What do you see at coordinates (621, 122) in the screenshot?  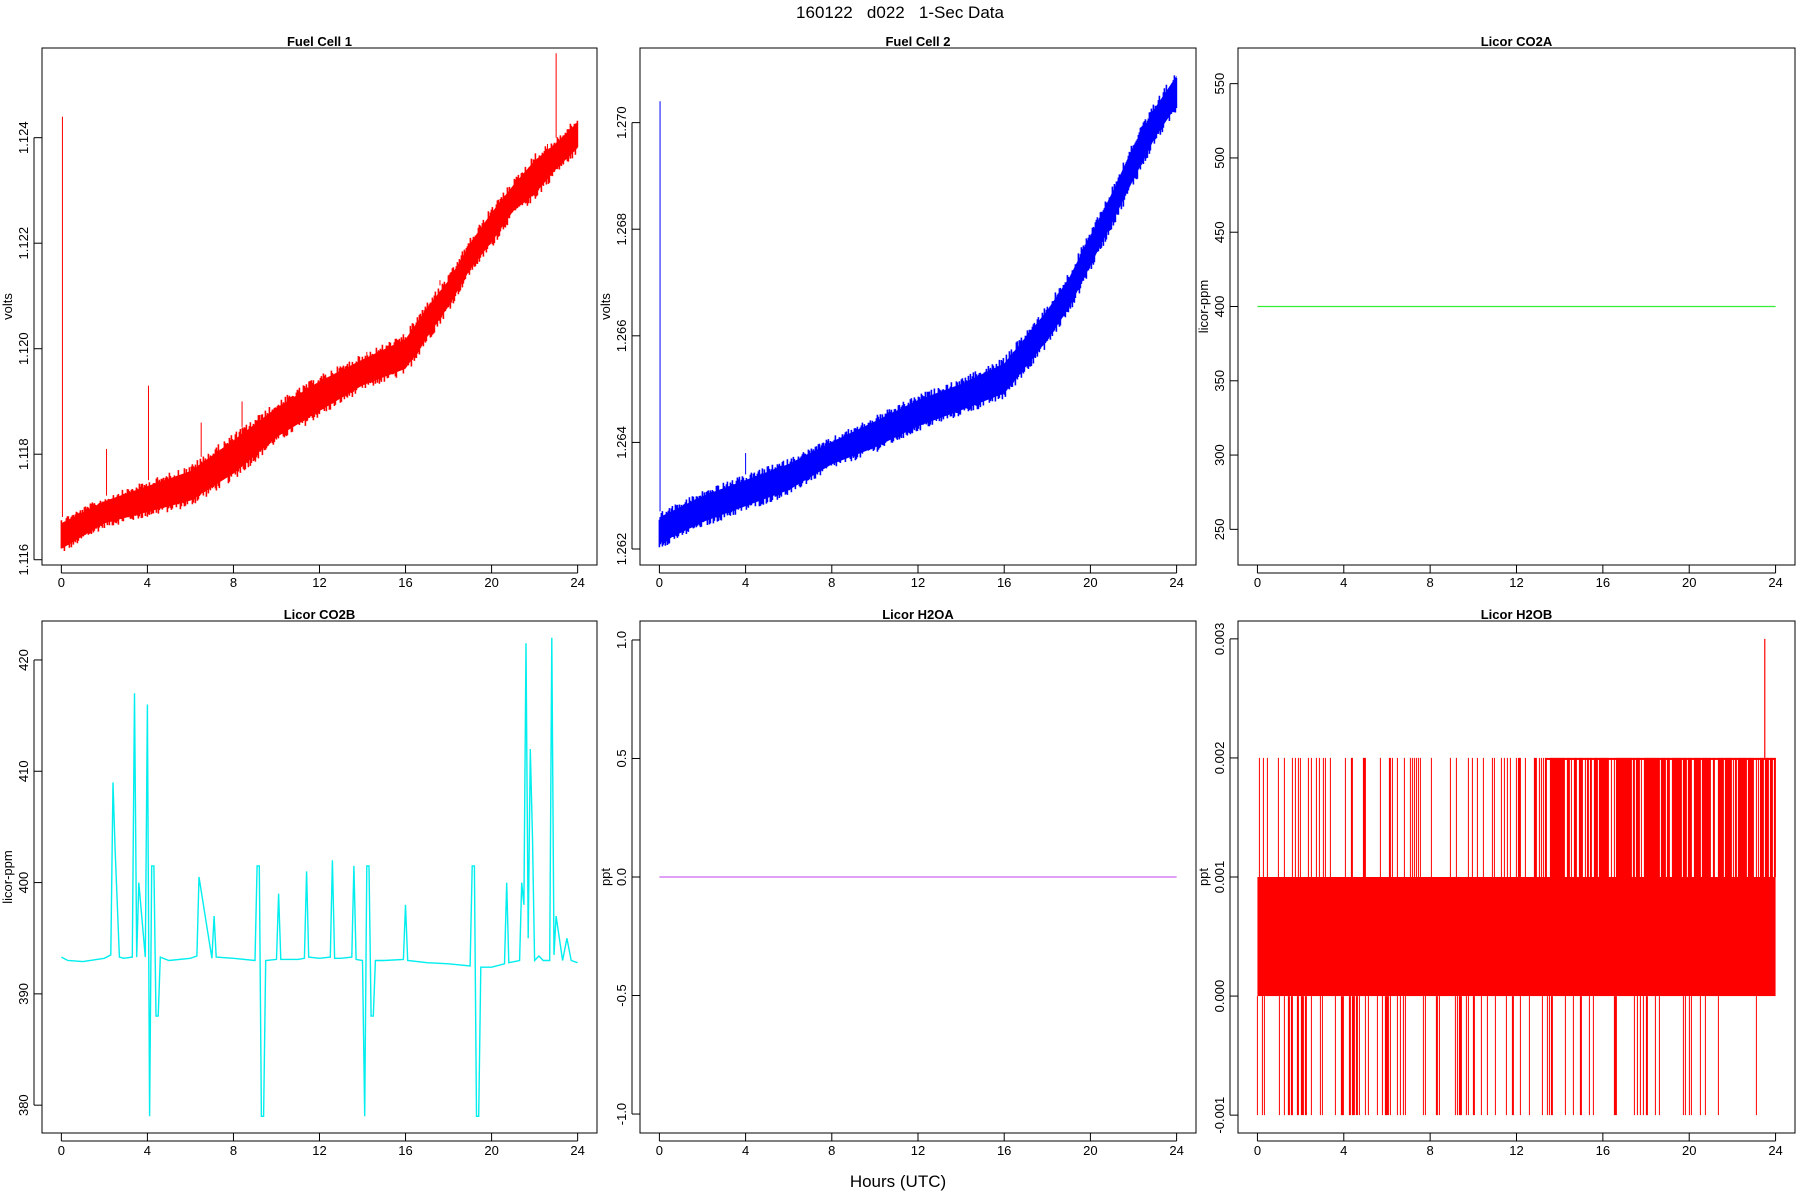 I see `y-tick-label: 1.270` at bounding box center [621, 122].